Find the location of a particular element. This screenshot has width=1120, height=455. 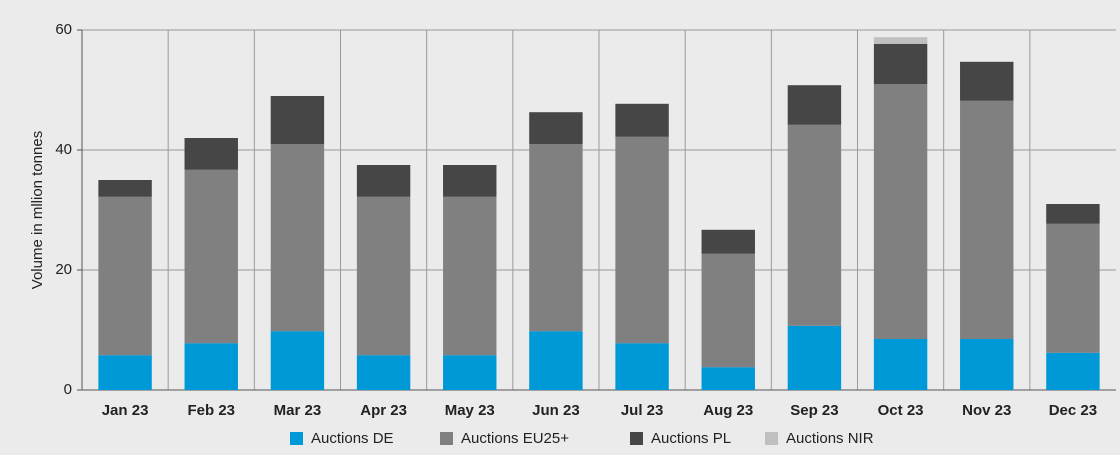

x-tick-label: Jun 23 is located at coordinates (556, 410).